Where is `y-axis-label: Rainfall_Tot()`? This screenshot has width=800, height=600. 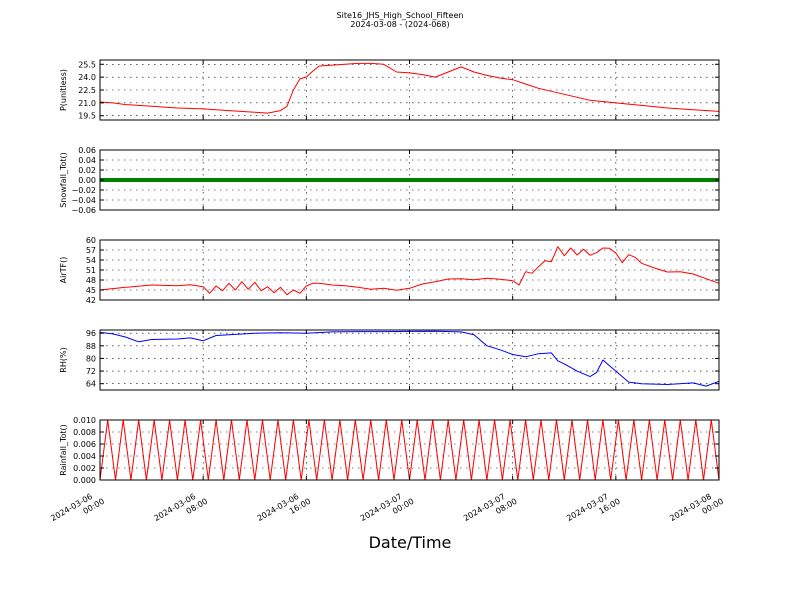
y-axis-label: Rainfall_Tot() is located at coordinates (63, 450).